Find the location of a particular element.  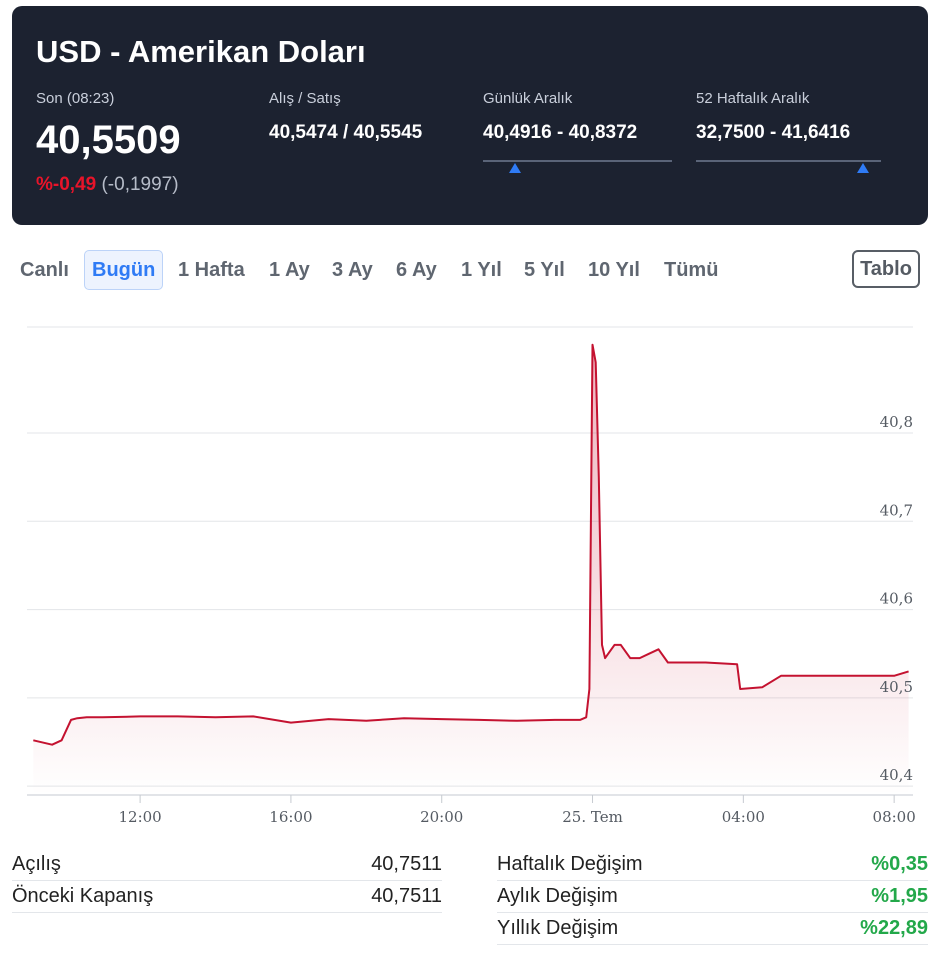

week52-range-value: 32,7500 - 41,6416 is located at coordinates (773, 132).